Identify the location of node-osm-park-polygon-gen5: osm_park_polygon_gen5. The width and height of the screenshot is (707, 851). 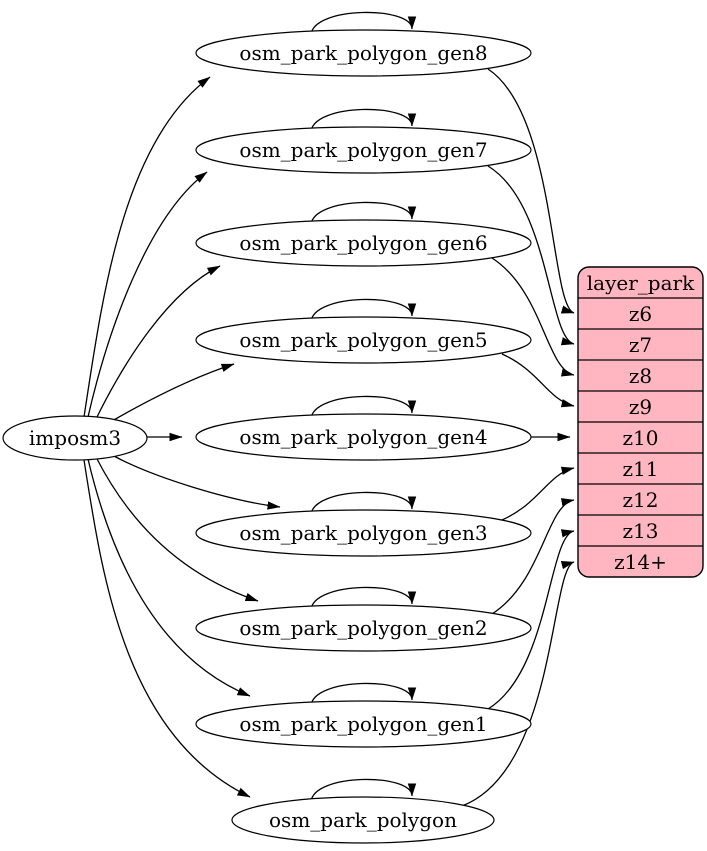
(363, 340).